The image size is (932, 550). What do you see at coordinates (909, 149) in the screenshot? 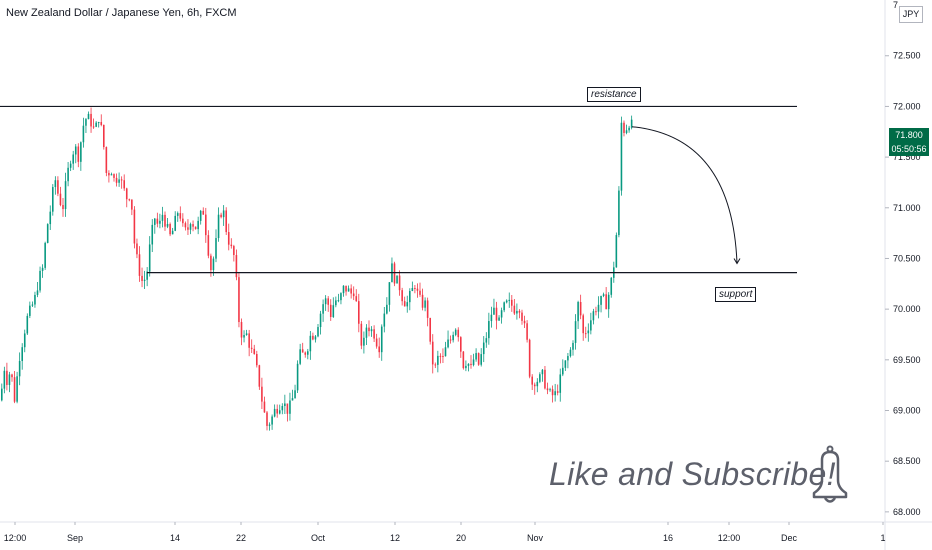
I see `countdown-tag: 05:50:56` at bounding box center [909, 149].